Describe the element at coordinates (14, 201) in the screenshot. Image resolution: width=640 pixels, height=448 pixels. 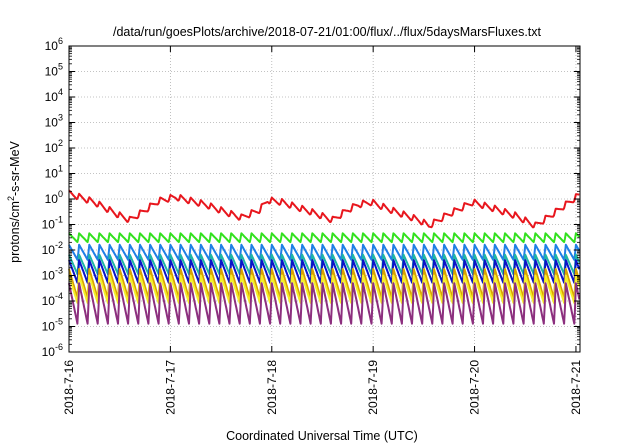
I see `y-axis-title: protons/cm2-s-sr-MeV` at that location.